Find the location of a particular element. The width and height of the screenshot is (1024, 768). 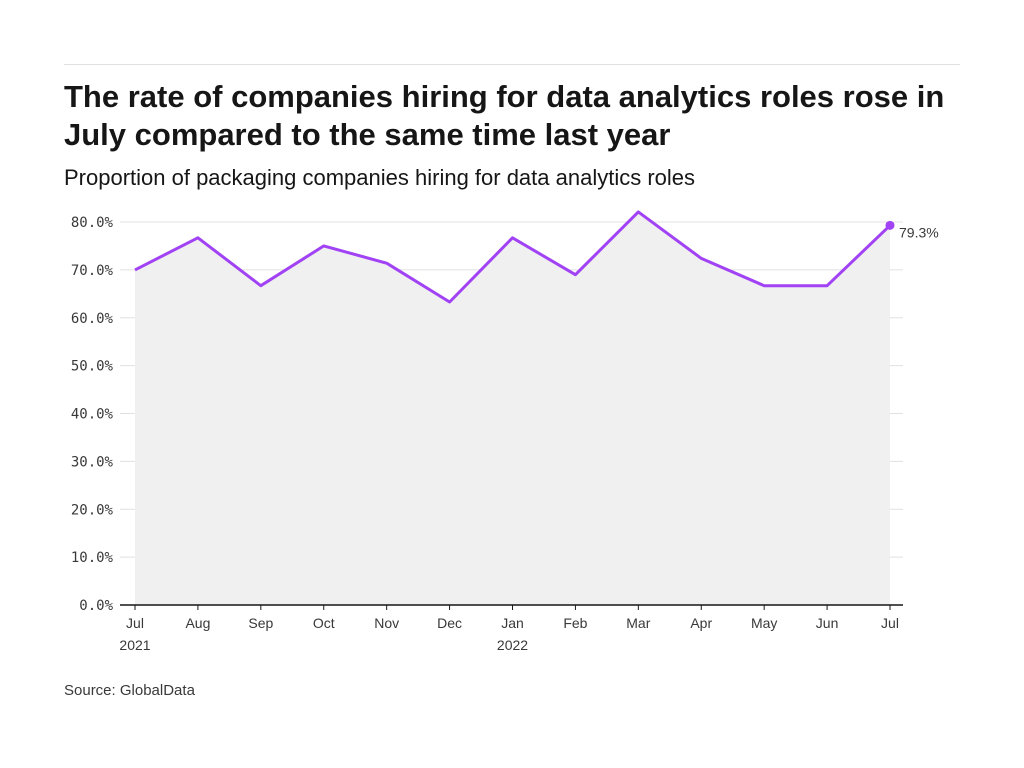

y-tick-label: 0.0% is located at coordinates (96, 606).